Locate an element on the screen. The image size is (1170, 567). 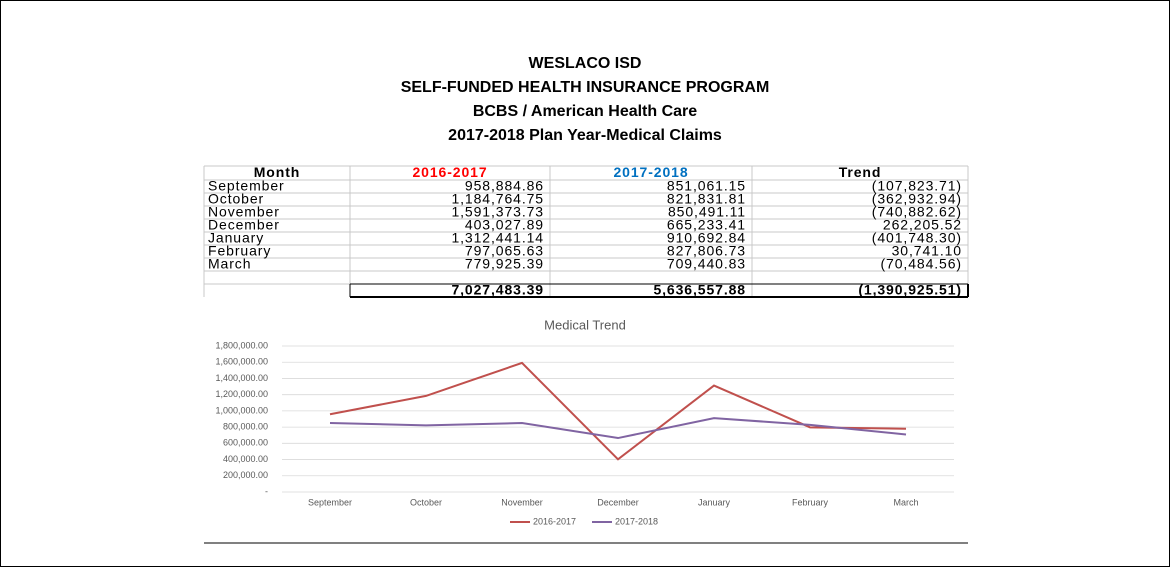
number-cell: 797,065.63 is located at coordinates (504, 251).